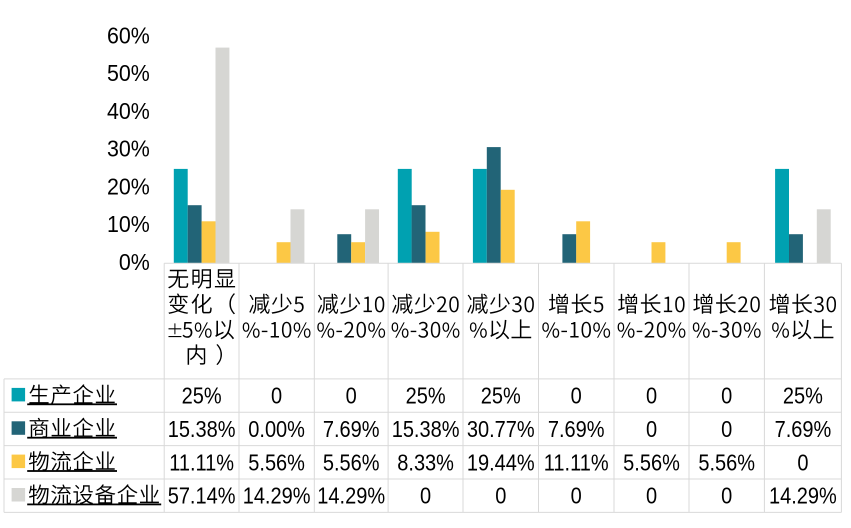 This screenshot has width=851, height=528. I want to click on svg-text: 19.44%, so click(501, 462).